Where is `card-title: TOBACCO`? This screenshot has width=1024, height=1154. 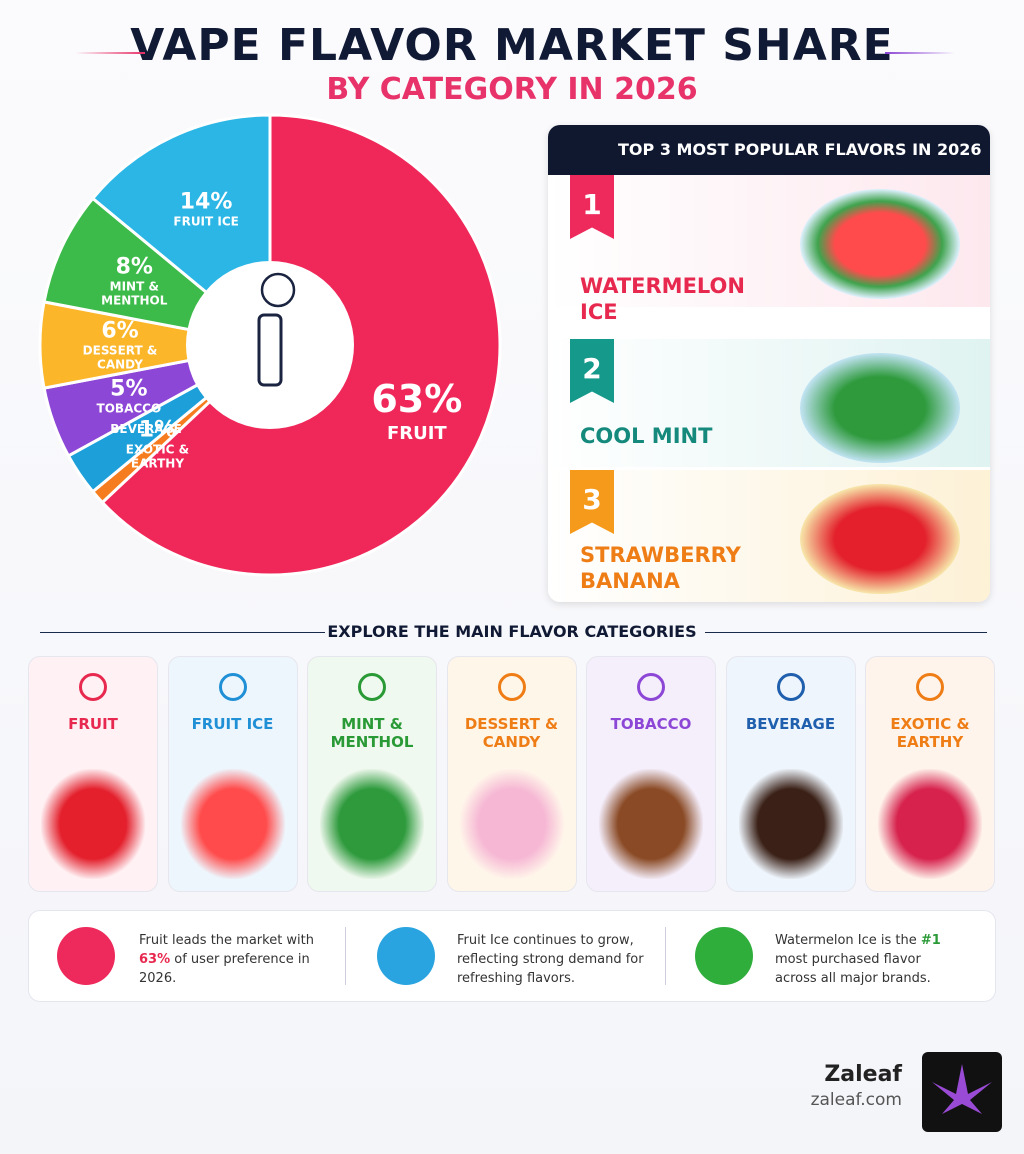 card-title: TOBACCO is located at coordinates (651, 724).